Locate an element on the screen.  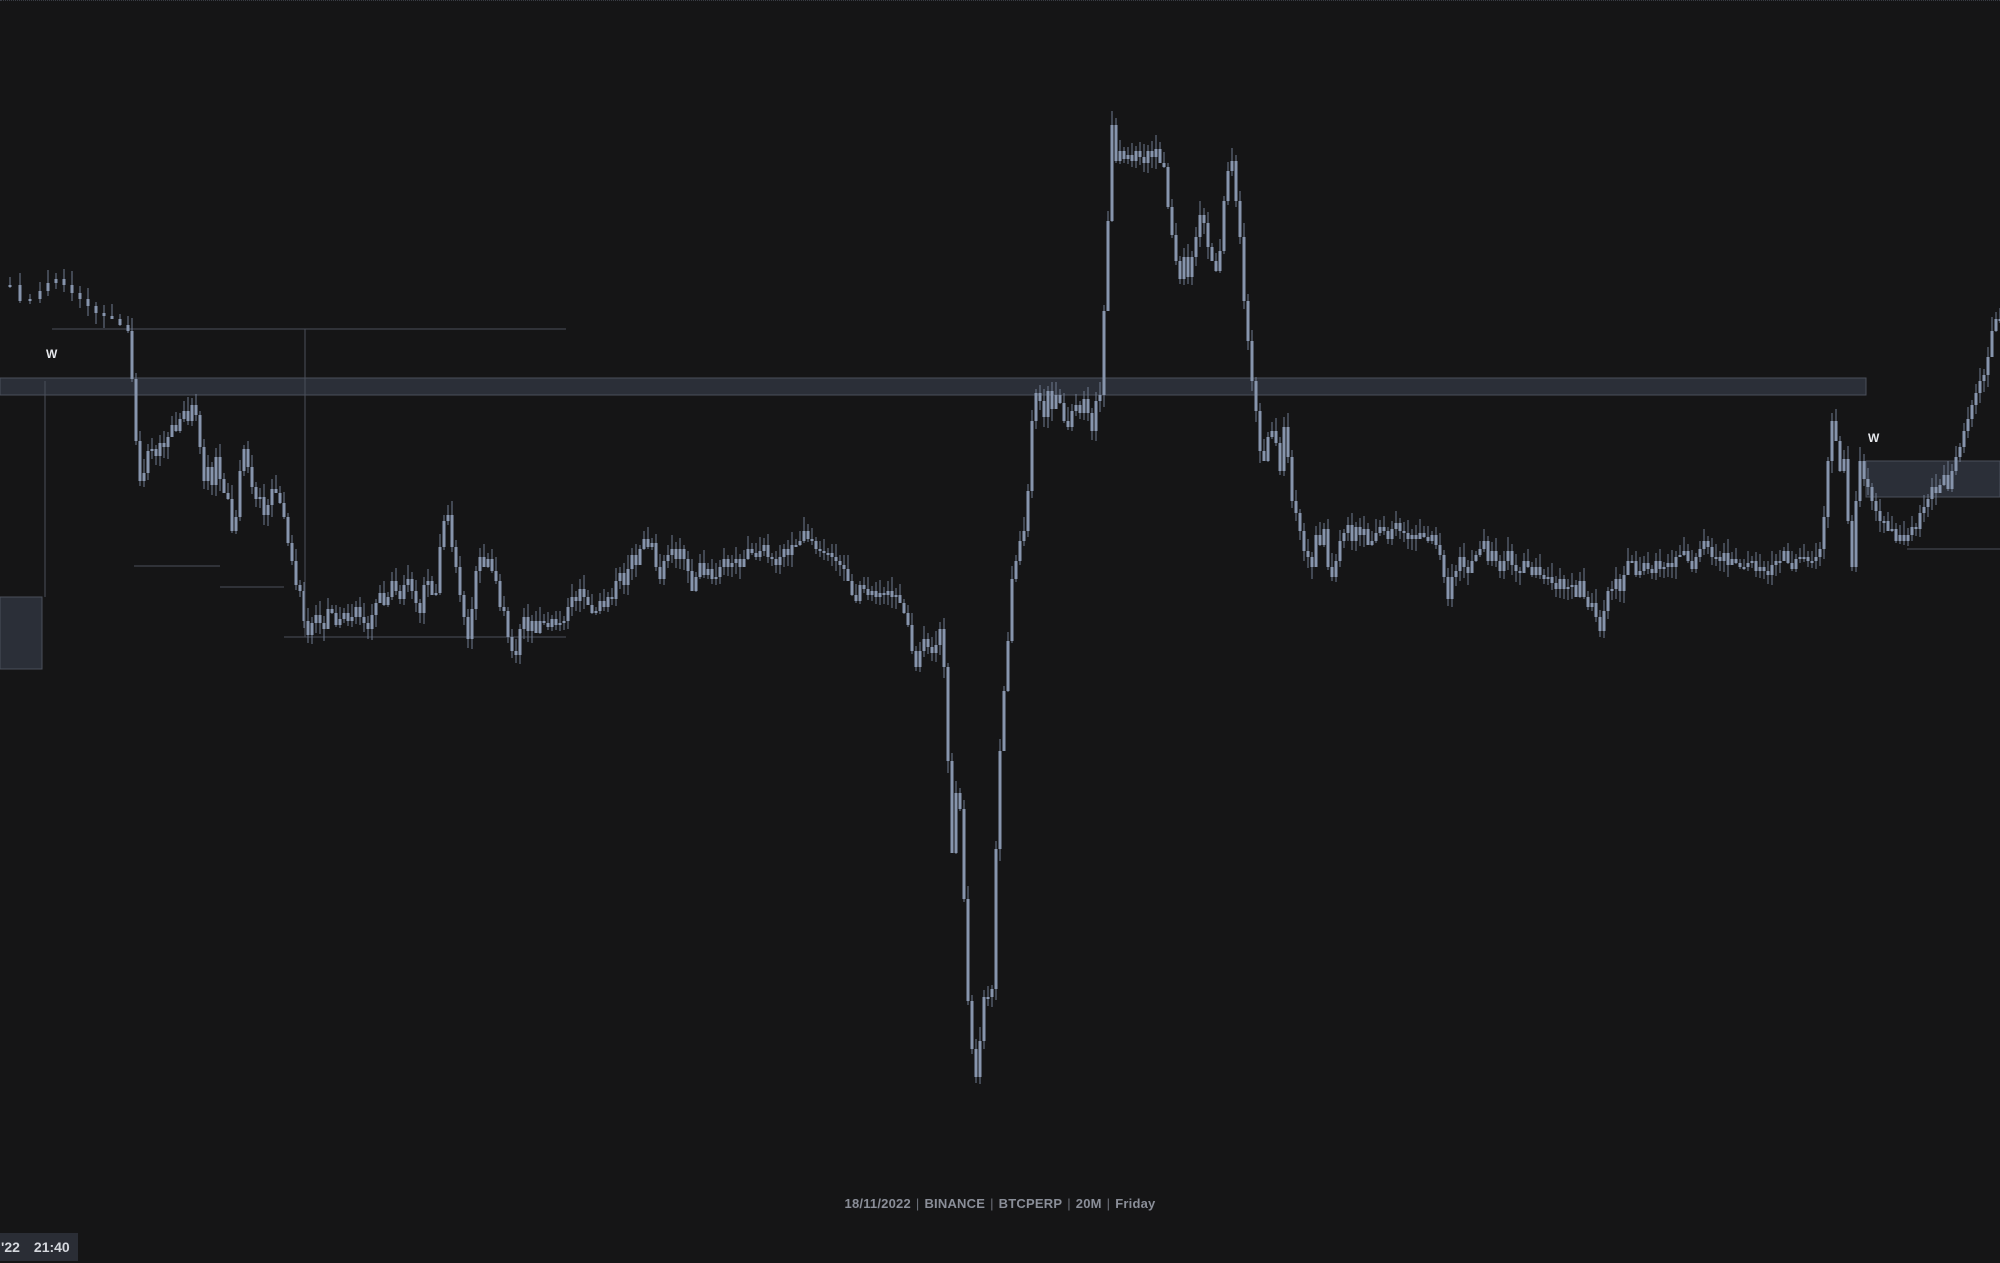
supply-zone is located at coordinates (933, 386).